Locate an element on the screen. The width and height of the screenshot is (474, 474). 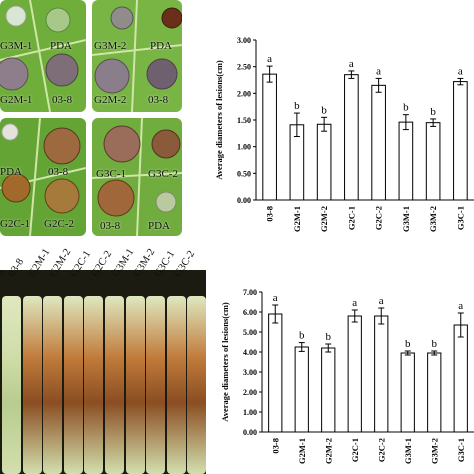
leaf-label: G3C-2 is located at coordinates (163, 174).